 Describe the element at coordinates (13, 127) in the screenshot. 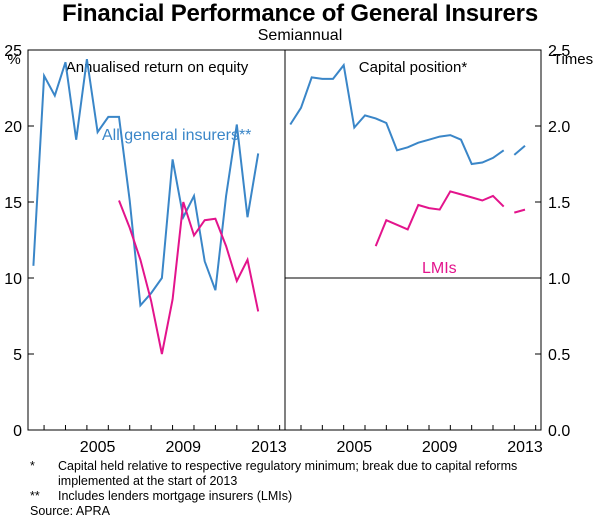

I see `y-tick-label-left: 20` at that location.